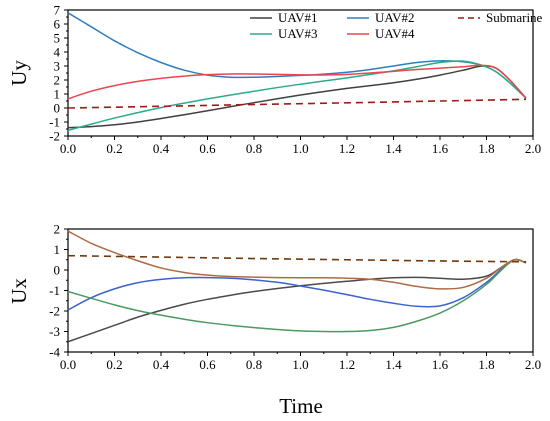 This screenshot has width=550, height=421. What do you see at coordinates (68, 364) in the screenshot?
I see `ux-x-tick-label: 0.0` at bounding box center [68, 364].